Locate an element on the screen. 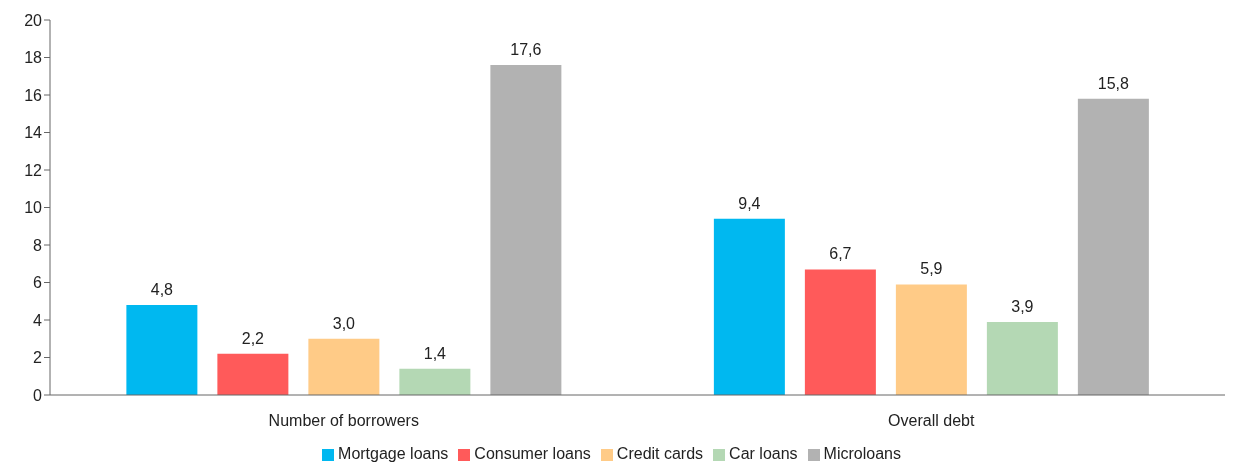  data-label: 9,4 is located at coordinates (749, 203).